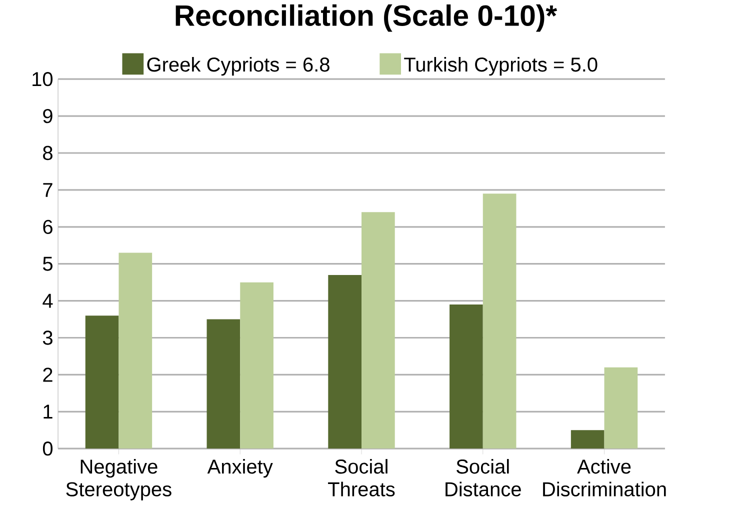 This screenshot has width=731, height=523. I want to click on legend-label: Greek Cypriots = 6.8, so click(238, 66).